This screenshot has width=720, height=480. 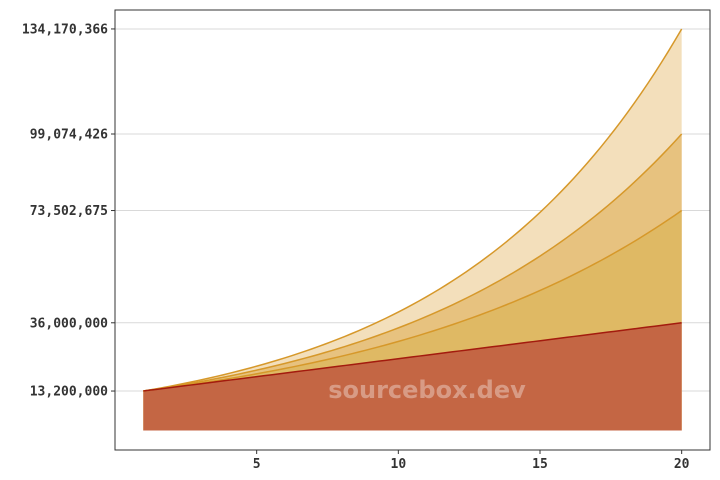 I want to click on y-tick-label: 36,000,000, so click(x=69, y=323).